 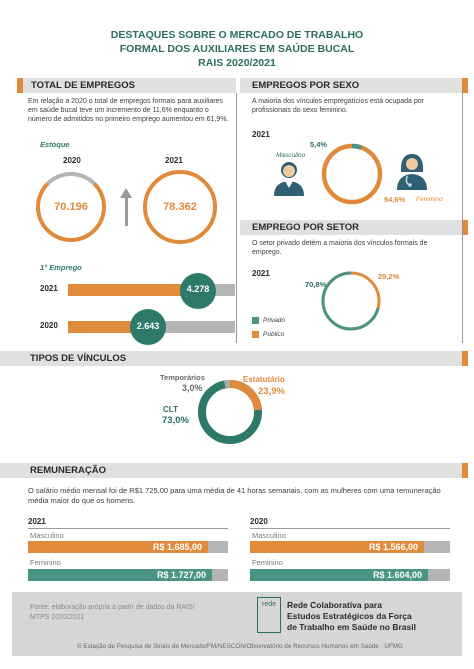 What do you see at coordinates (351, 627) in the screenshot?
I see `org-name-line3: de Trabalho em Saúde no Brasil` at bounding box center [351, 627].